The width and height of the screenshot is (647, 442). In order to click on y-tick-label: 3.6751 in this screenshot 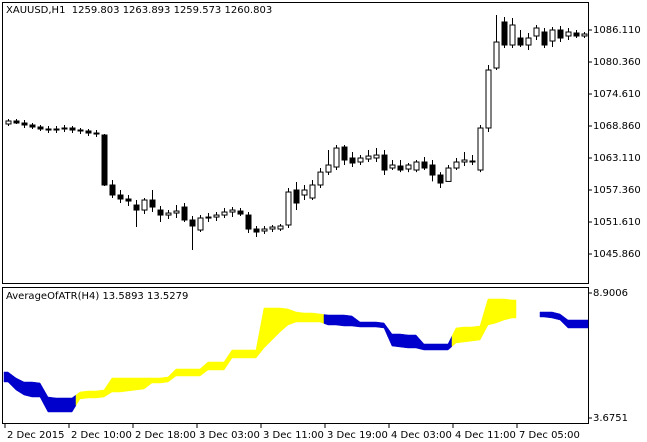, I will do `click(610, 418)`.